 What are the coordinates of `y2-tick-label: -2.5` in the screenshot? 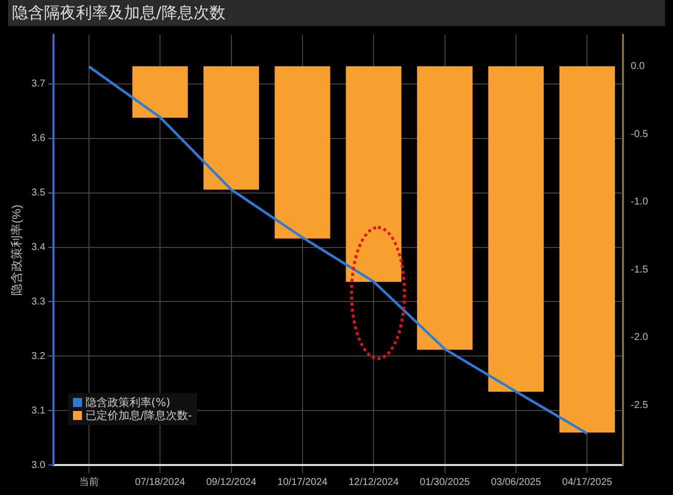 It's located at (639, 406).